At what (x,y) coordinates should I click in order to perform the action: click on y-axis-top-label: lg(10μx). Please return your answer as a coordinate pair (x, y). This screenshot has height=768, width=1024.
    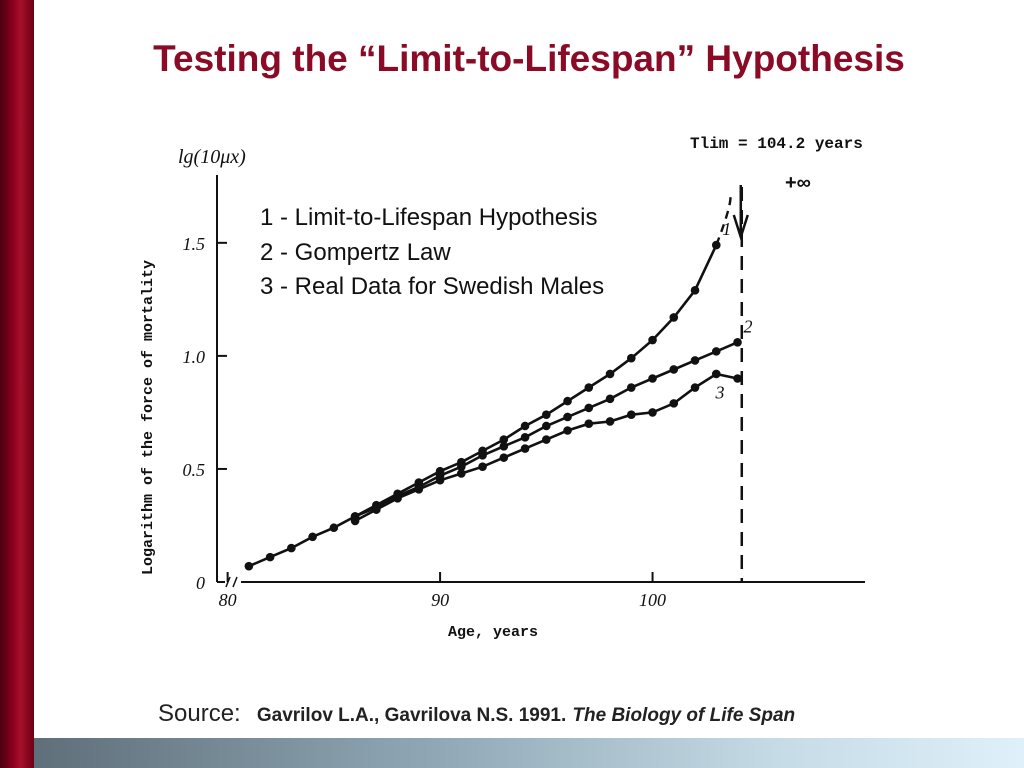
    Looking at the image, I should click on (212, 157).